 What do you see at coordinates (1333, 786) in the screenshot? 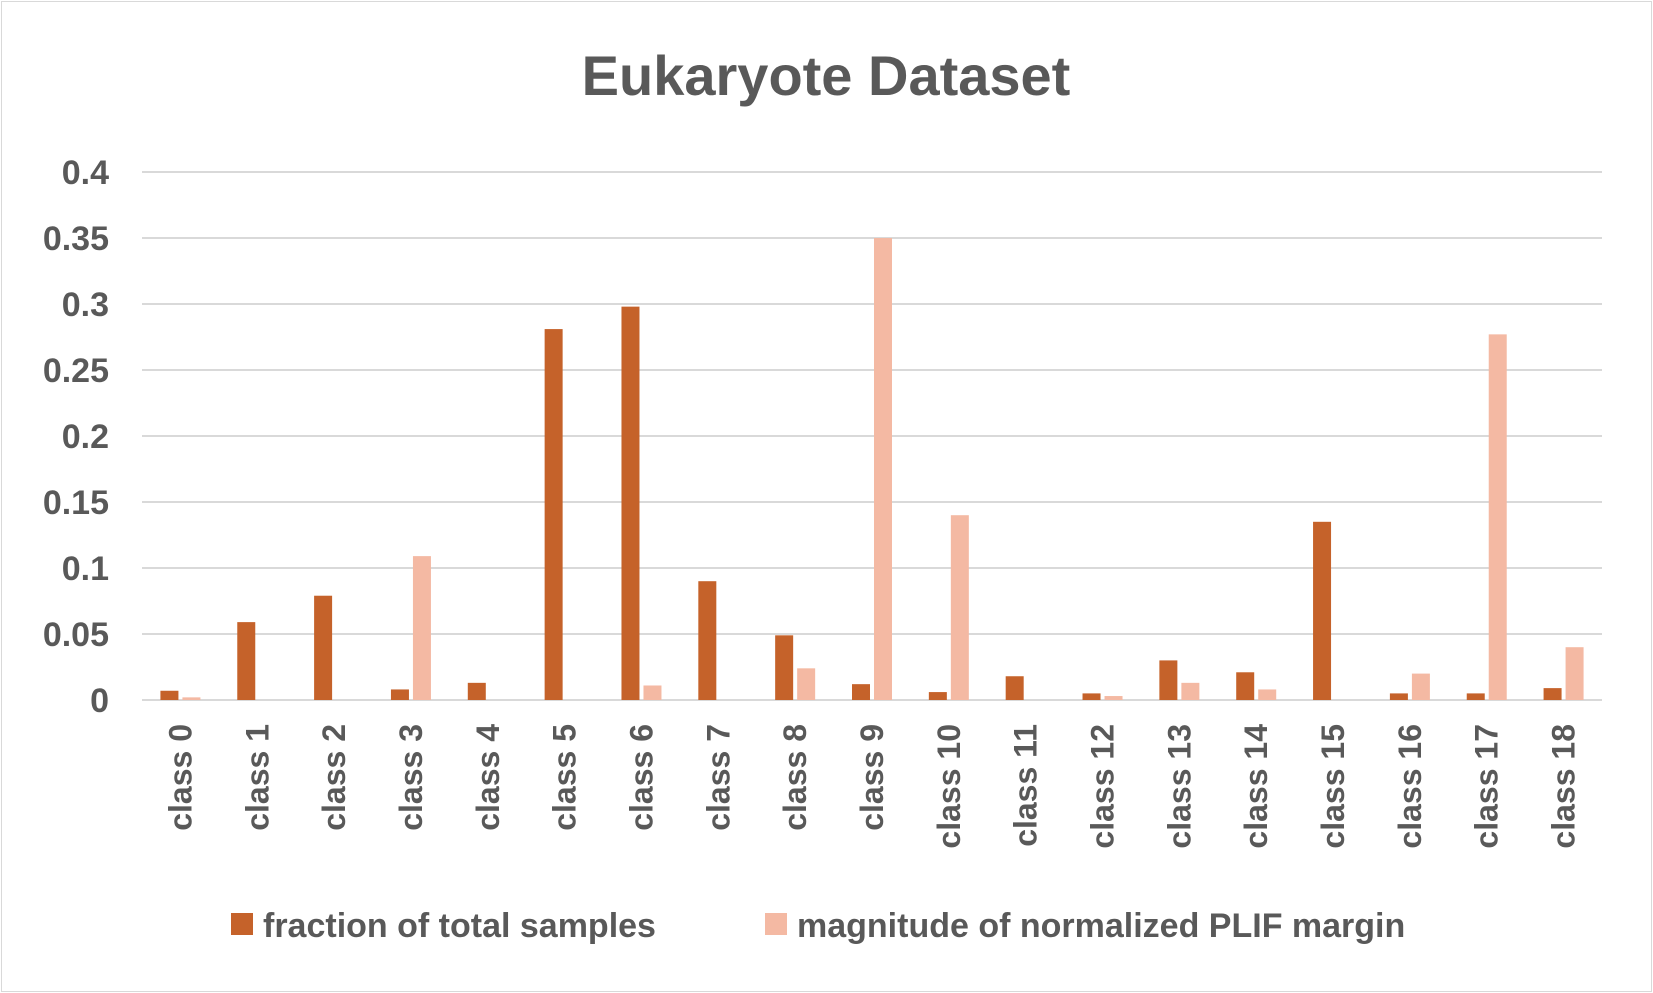
I see `x-category-label: class 15` at bounding box center [1333, 786].